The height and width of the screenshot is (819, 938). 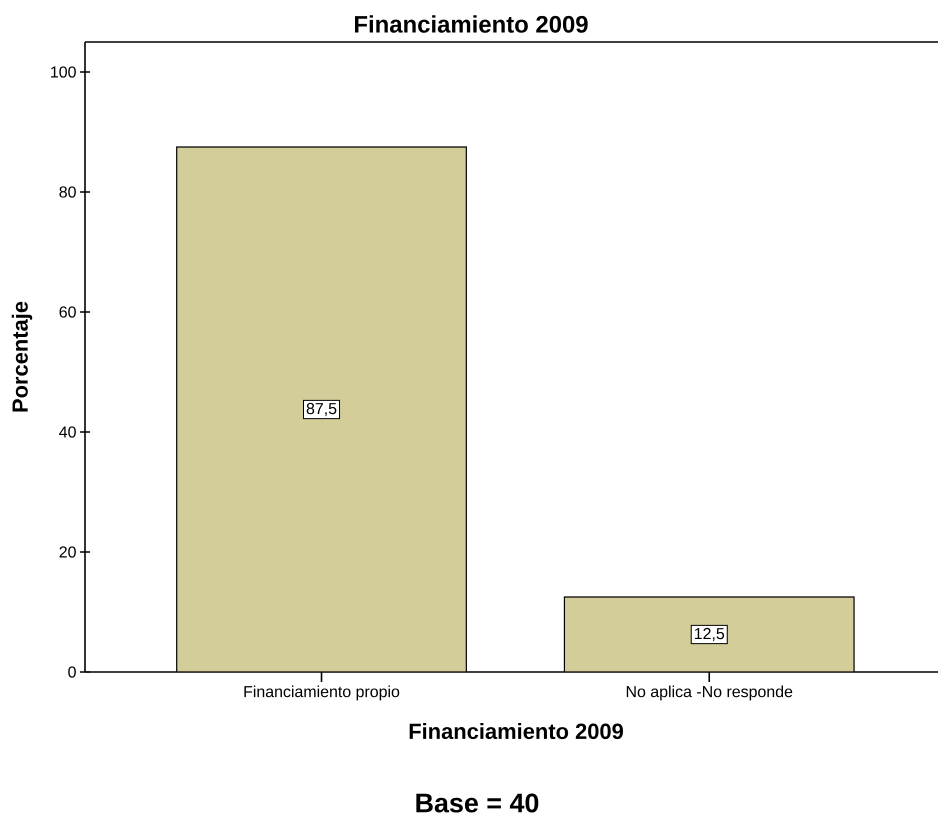 I want to click on chart-title: Financiamiento 2009, so click(x=471, y=24).